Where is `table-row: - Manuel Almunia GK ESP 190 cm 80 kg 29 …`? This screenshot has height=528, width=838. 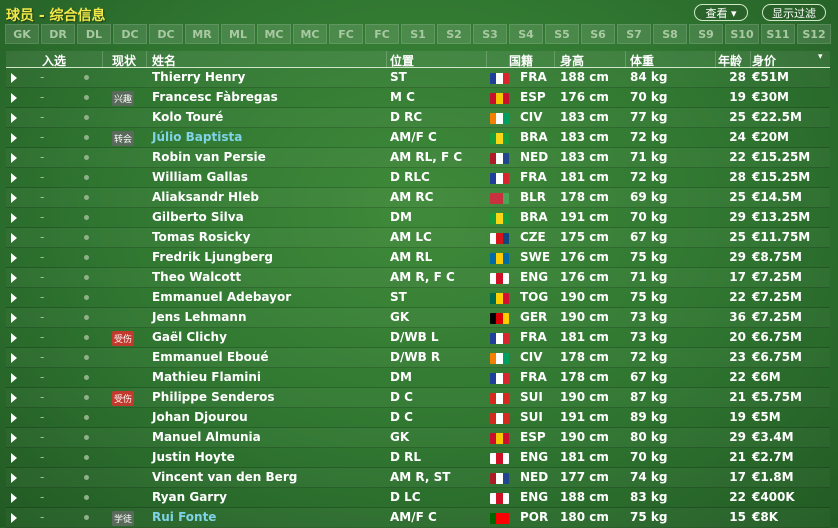 table-row: - Manuel Almunia GK ESP 190 cm 80 kg 29 … is located at coordinates (418, 438).